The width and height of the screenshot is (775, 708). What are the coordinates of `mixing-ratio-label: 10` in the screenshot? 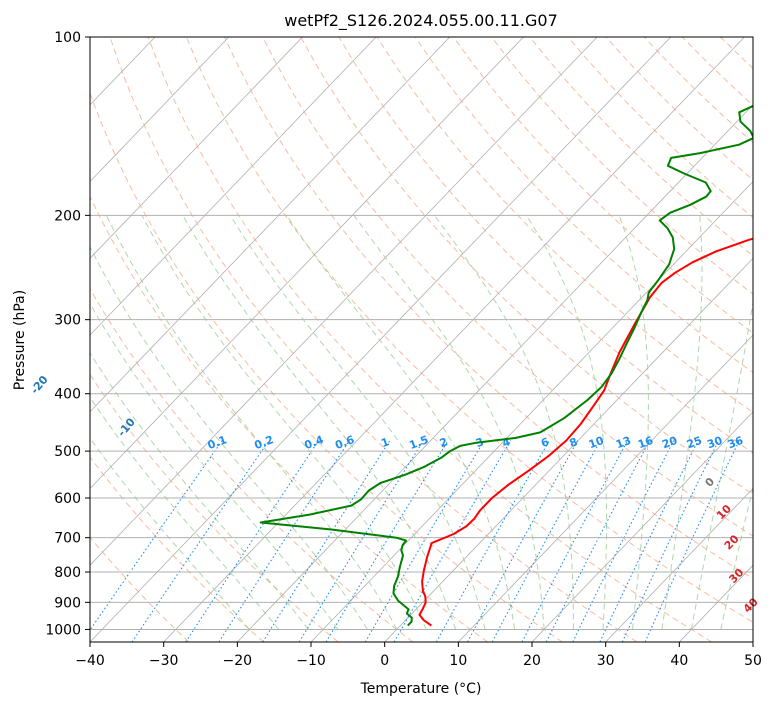 It's located at (596, 443).